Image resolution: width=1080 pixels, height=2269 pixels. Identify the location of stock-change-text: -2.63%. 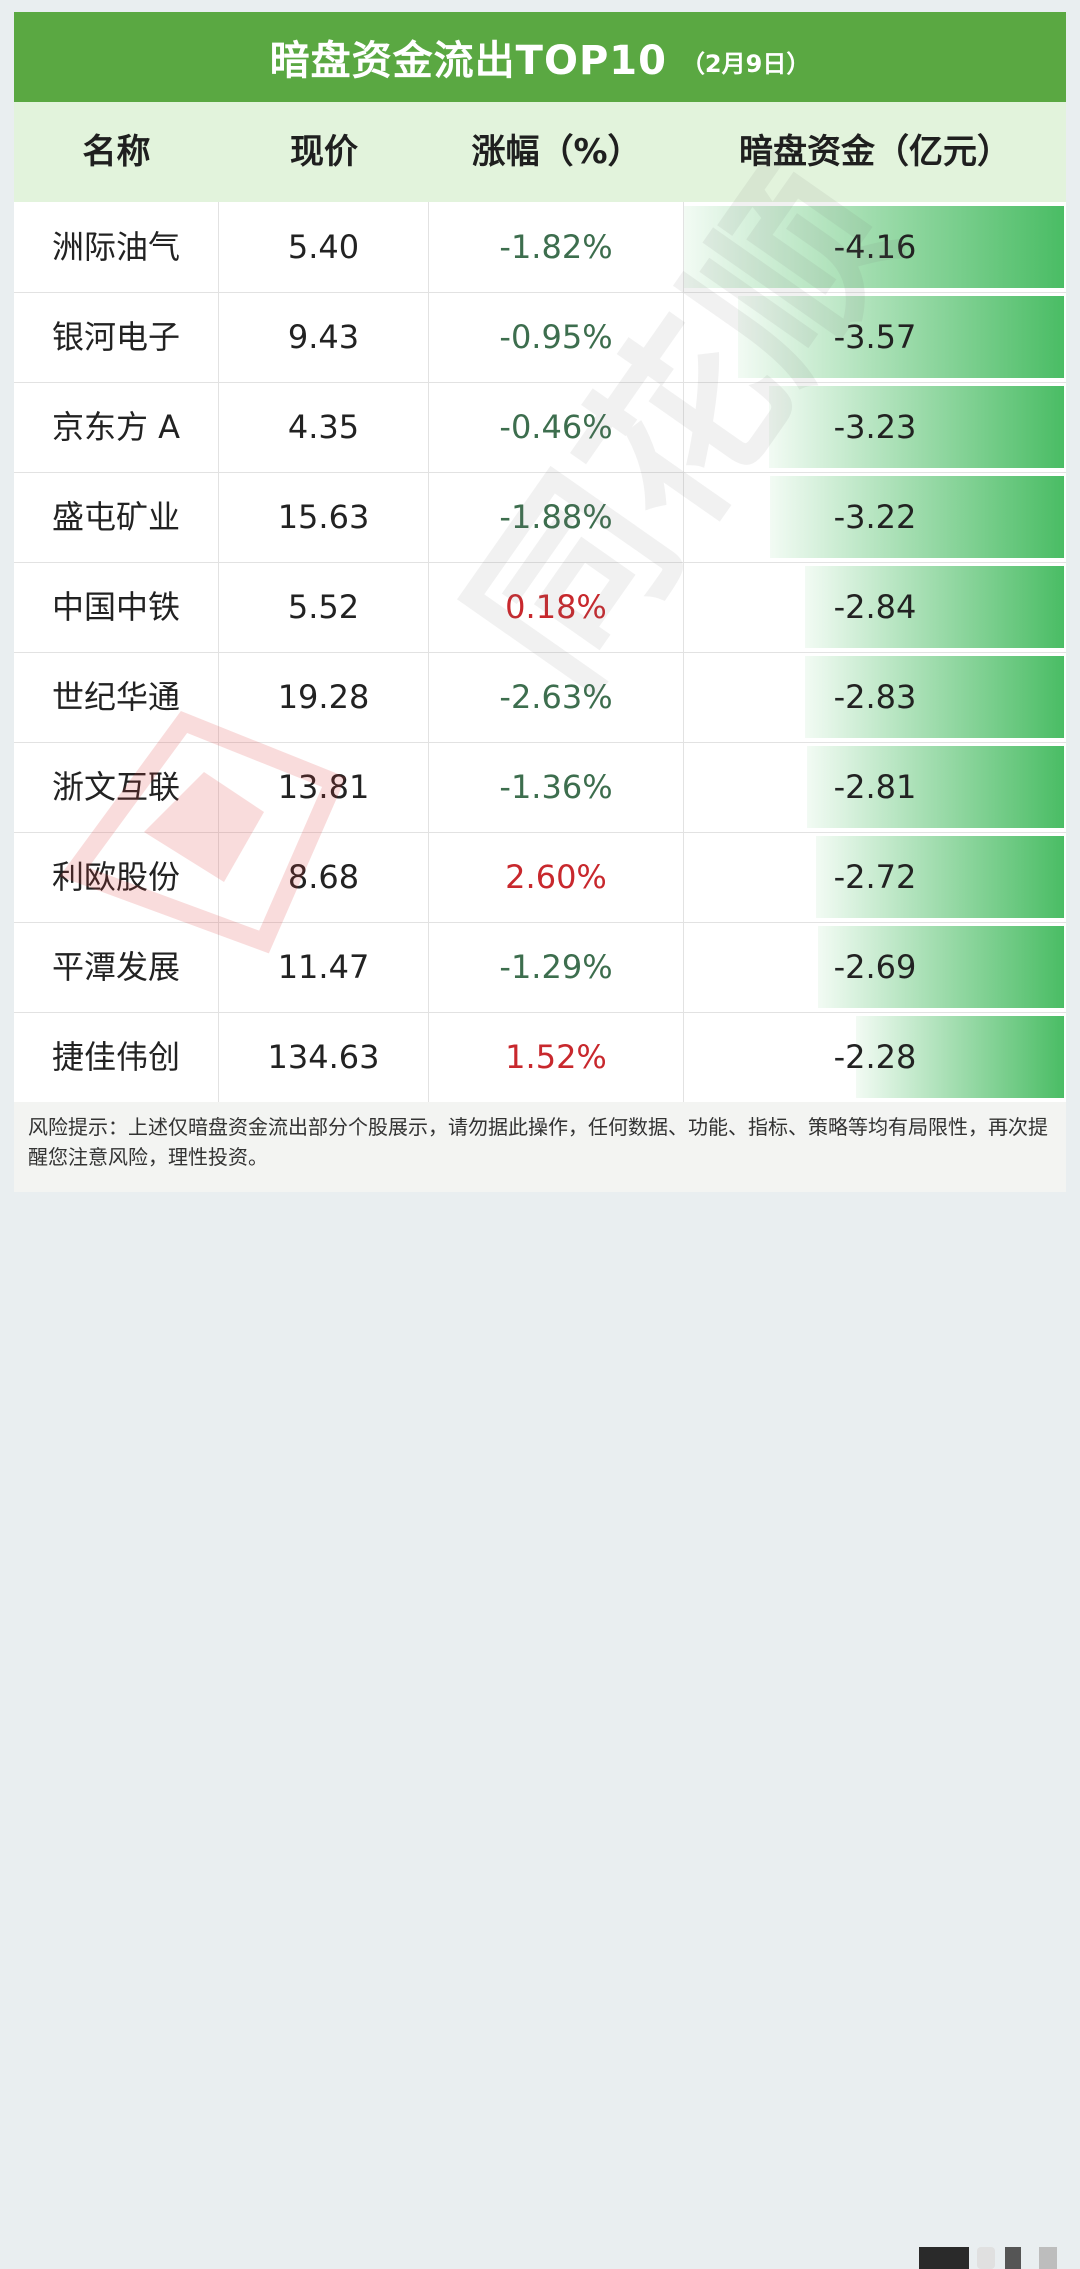
(556, 697).